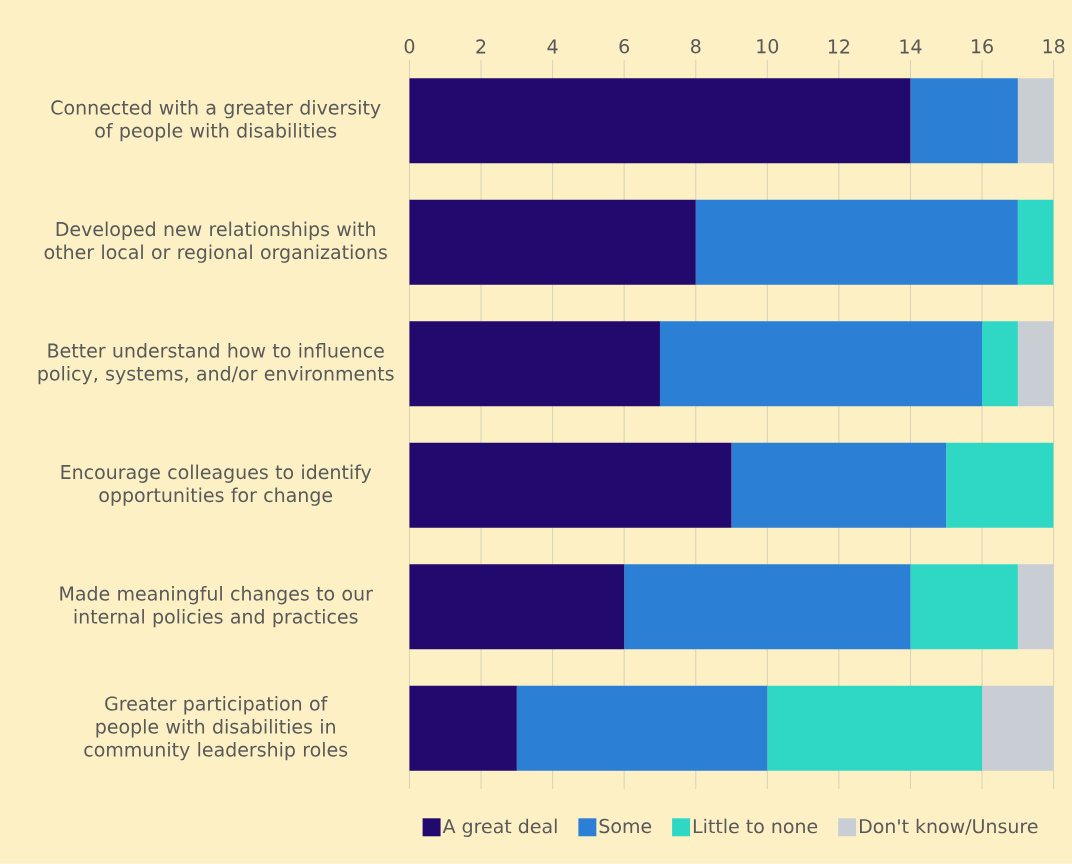  What do you see at coordinates (755, 826) in the screenshot?
I see `legend-label: Little to none` at bounding box center [755, 826].